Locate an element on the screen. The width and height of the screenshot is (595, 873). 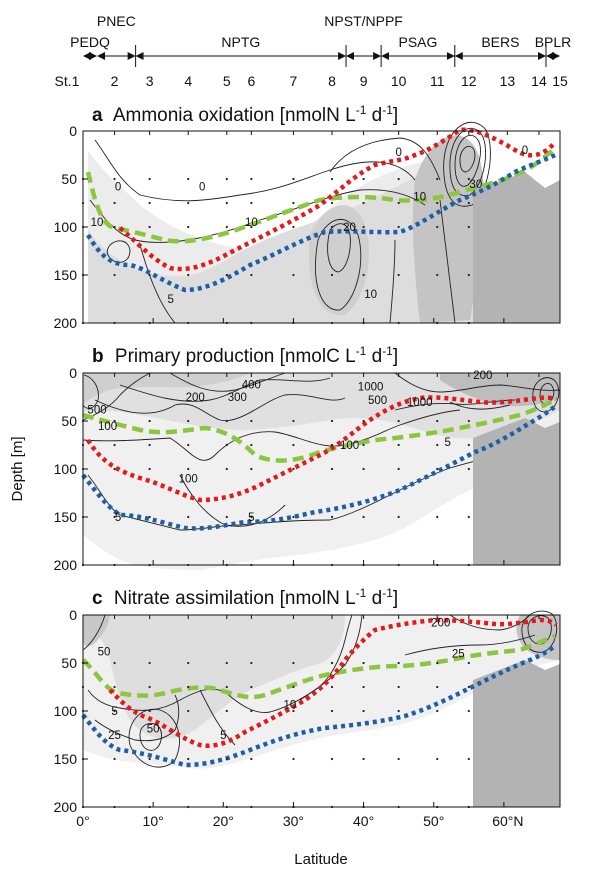
panel-c-fill-regions is located at coordinates (321, 692).